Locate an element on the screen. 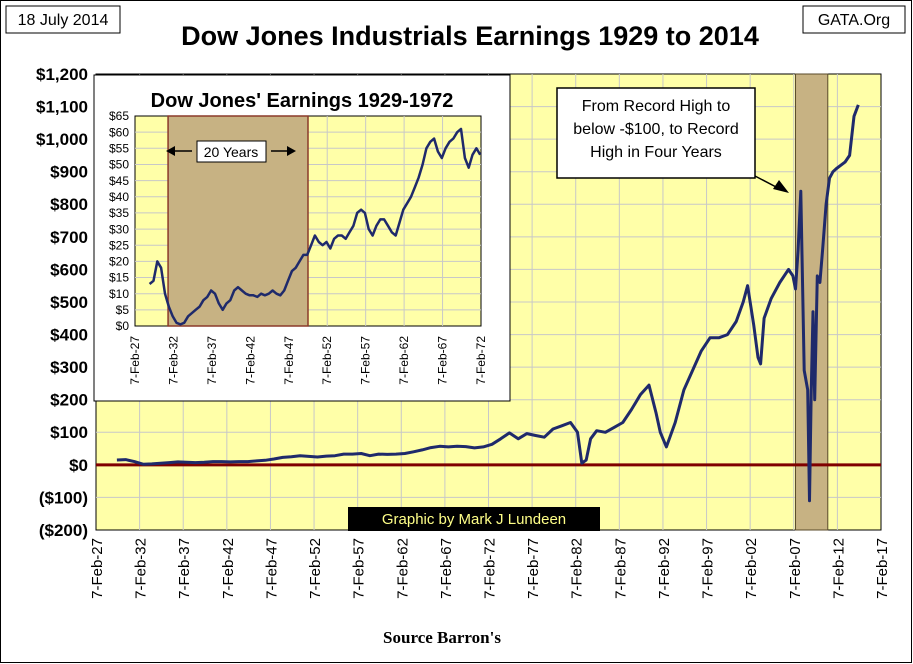 Image resolution: width=913 pixels, height=664 pixels. twenty-years-label: 20 Years is located at coordinates (231, 152).